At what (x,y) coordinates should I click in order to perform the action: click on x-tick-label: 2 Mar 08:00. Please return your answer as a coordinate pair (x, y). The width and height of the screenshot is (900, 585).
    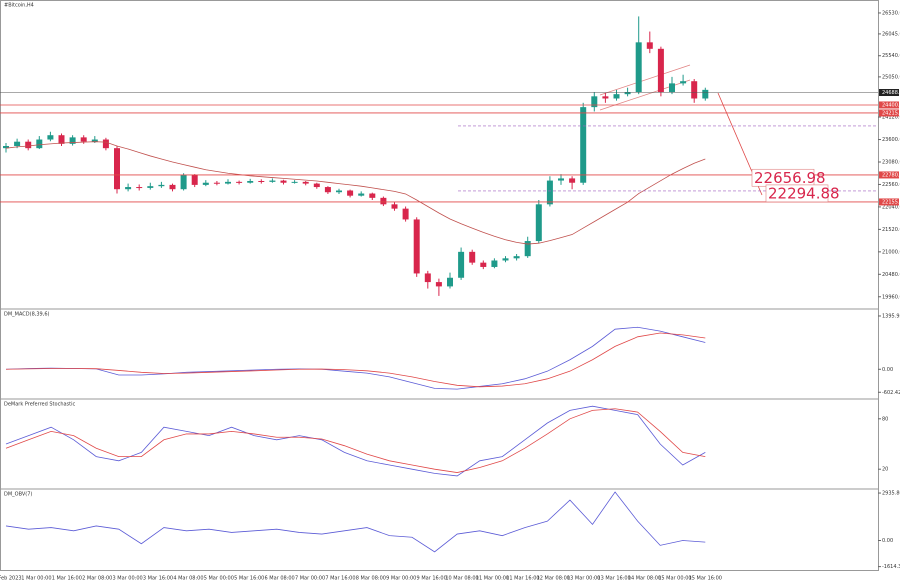
    Looking at the image, I should click on (97, 579).